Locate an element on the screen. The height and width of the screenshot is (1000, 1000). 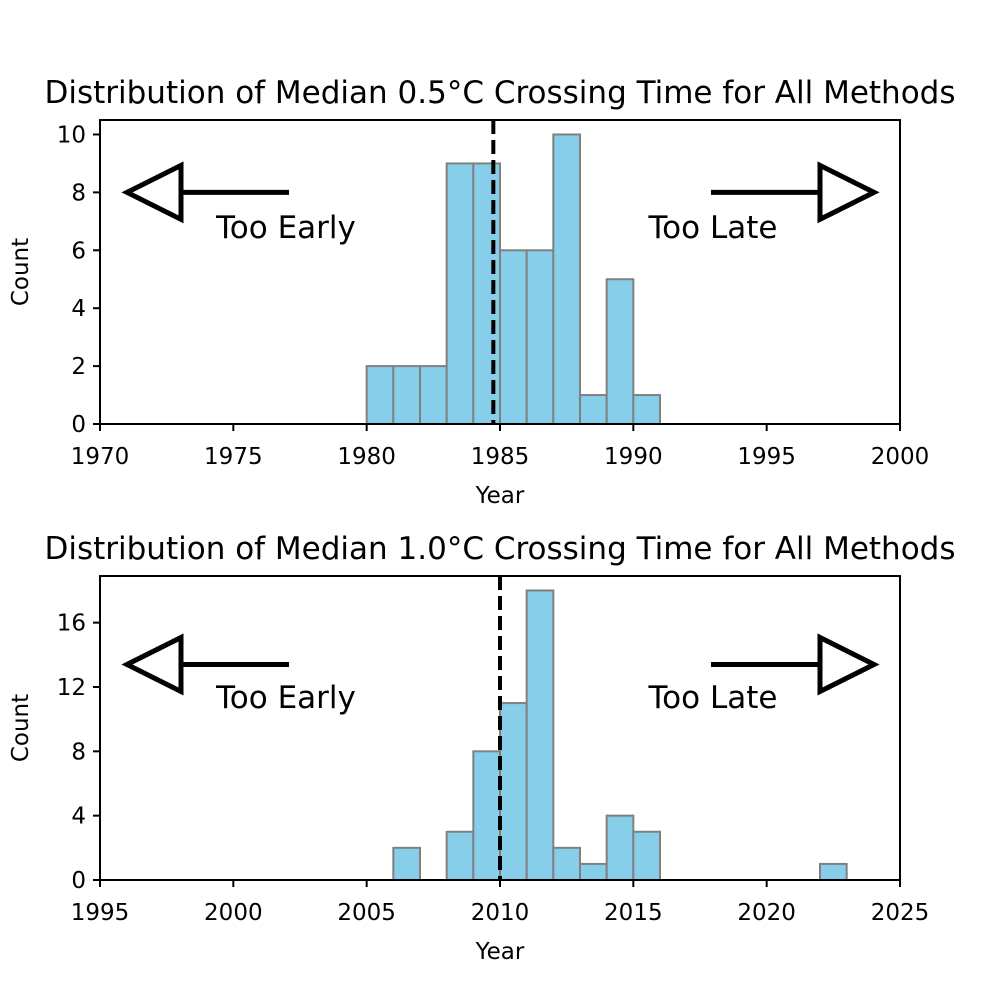
x-tick-label: 2020 is located at coordinates (766, 913).